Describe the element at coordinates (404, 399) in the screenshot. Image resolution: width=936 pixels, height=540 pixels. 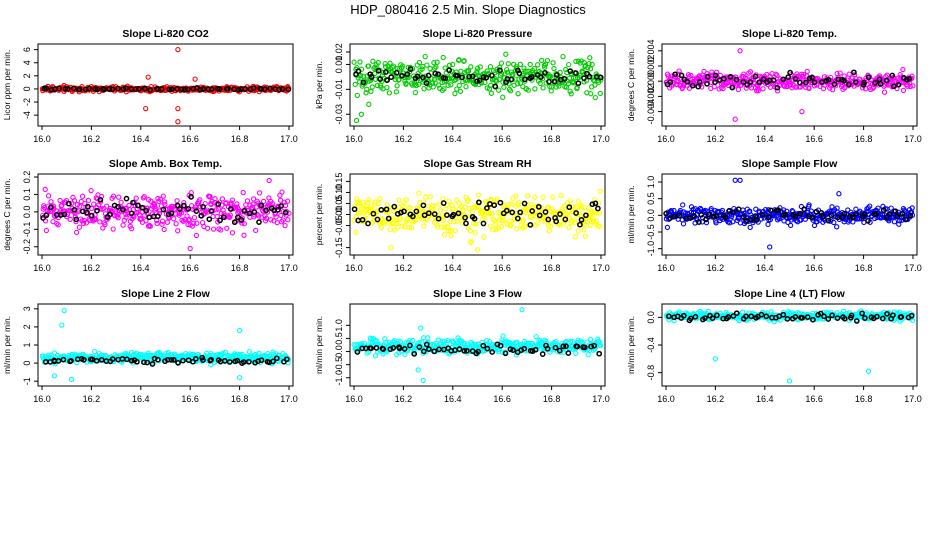
I see `x-tick-label: 16.2` at that location.